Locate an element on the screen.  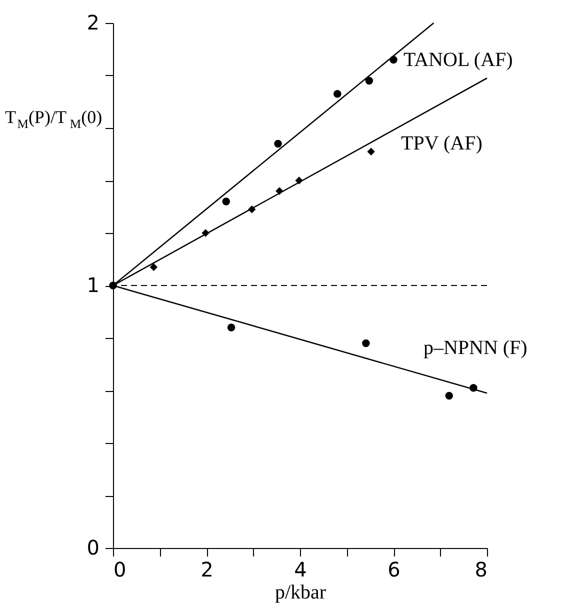
y-tick-label: 1 is located at coordinates (93, 285).